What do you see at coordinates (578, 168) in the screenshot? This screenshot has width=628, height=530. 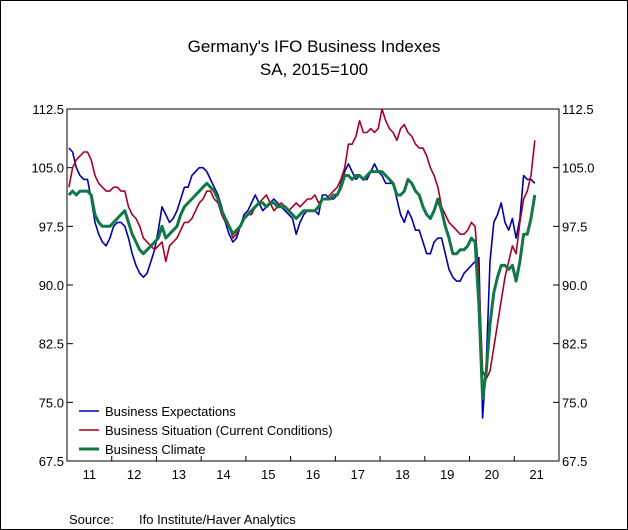 I see `y-tick-label-right: 105.0` at bounding box center [578, 168].